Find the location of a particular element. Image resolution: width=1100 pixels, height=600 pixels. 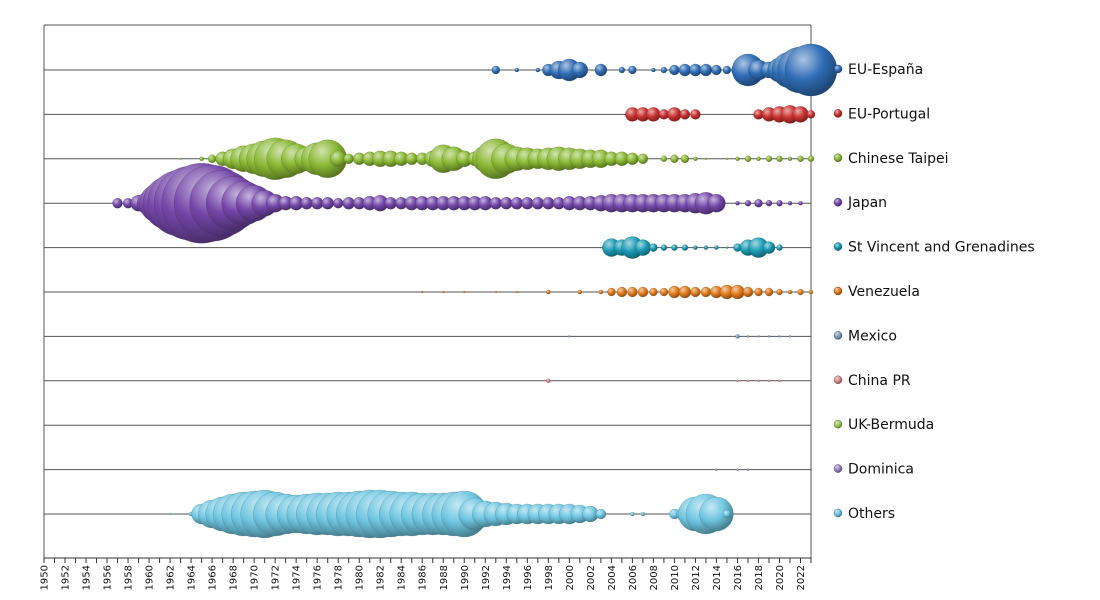

legend-label: UK-Bermuda is located at coordinates (891, 425).